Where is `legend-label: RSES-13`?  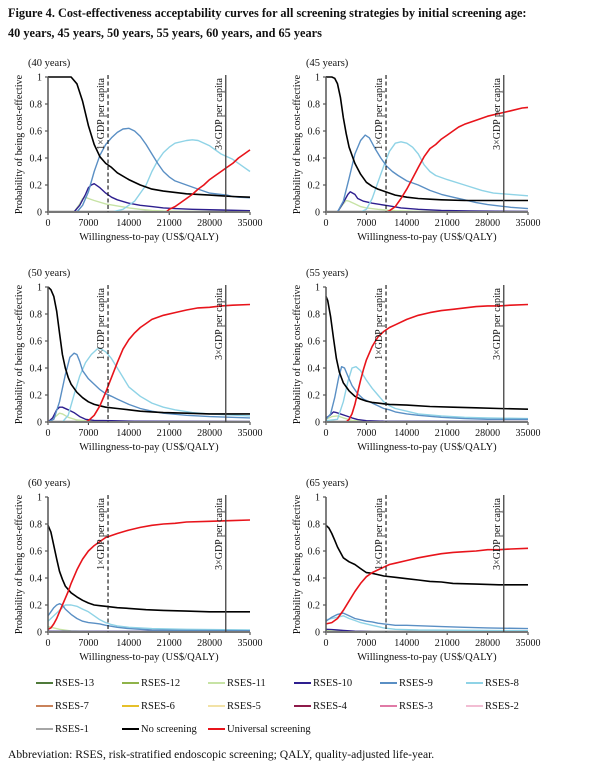 legend-label: RSES-13 is located at coordinates (75, 683).